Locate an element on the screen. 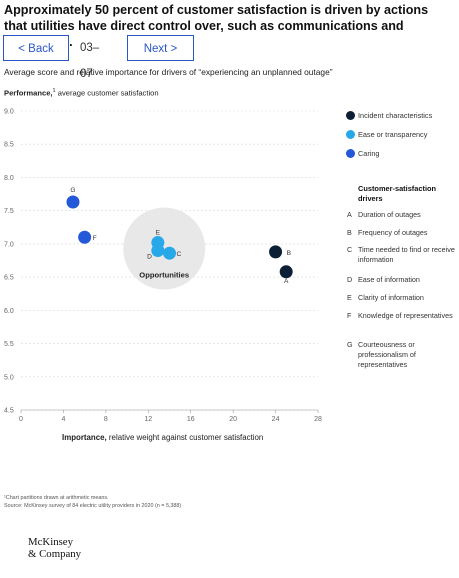 The height and width of the screenshot is (578, 459). driver-text: Clarity of information is located at coordinates (391, 297).